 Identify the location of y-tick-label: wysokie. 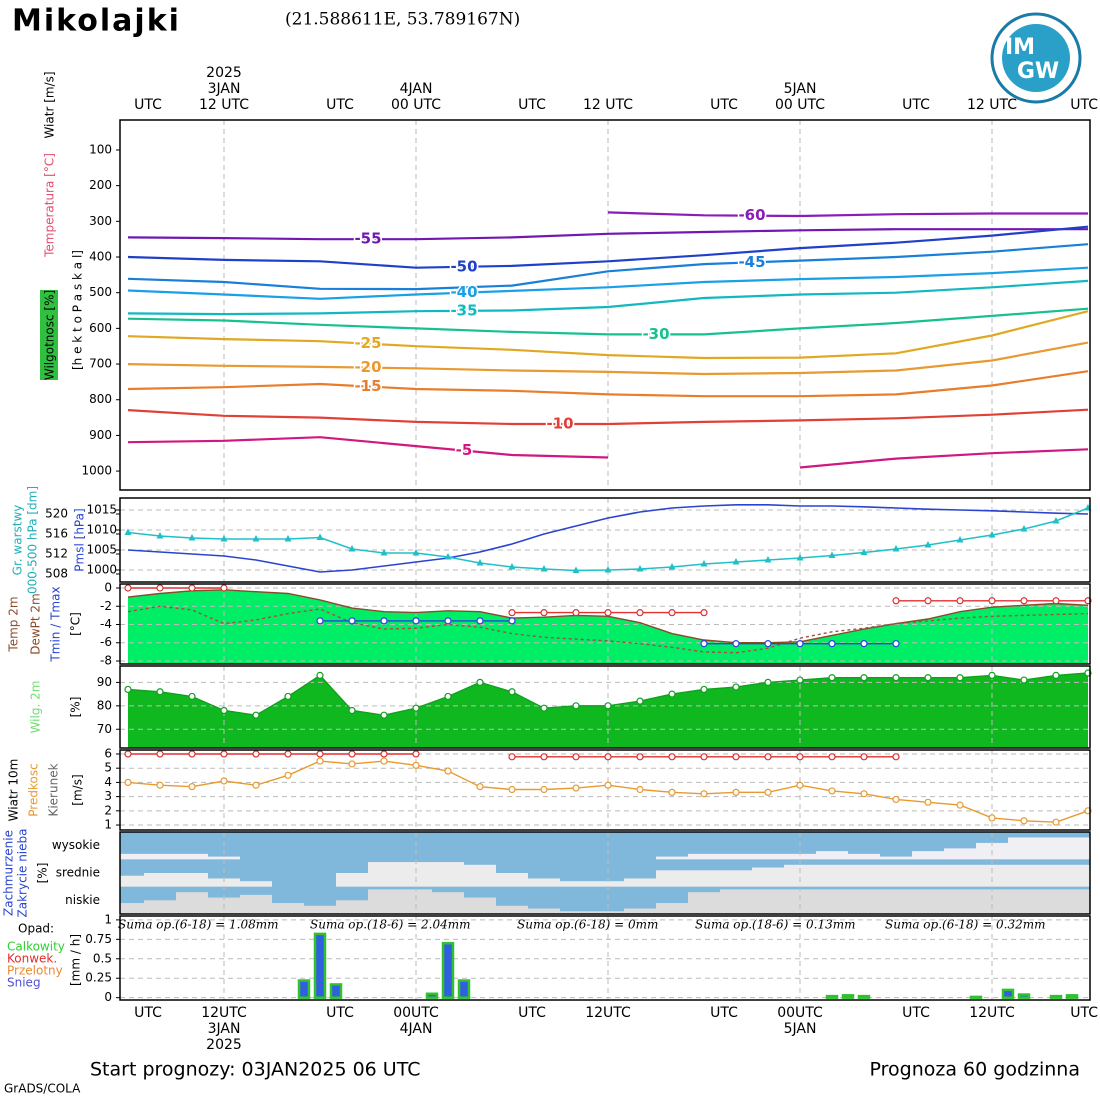
(76, 845).